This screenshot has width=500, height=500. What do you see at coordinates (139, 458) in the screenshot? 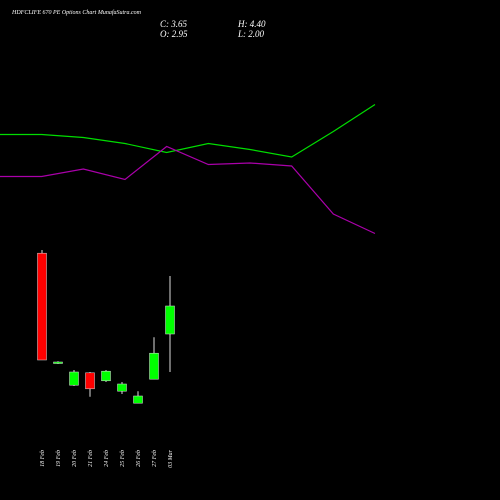
I see `x-tick-label: 26 Feb` at bounding box center [139, 458].